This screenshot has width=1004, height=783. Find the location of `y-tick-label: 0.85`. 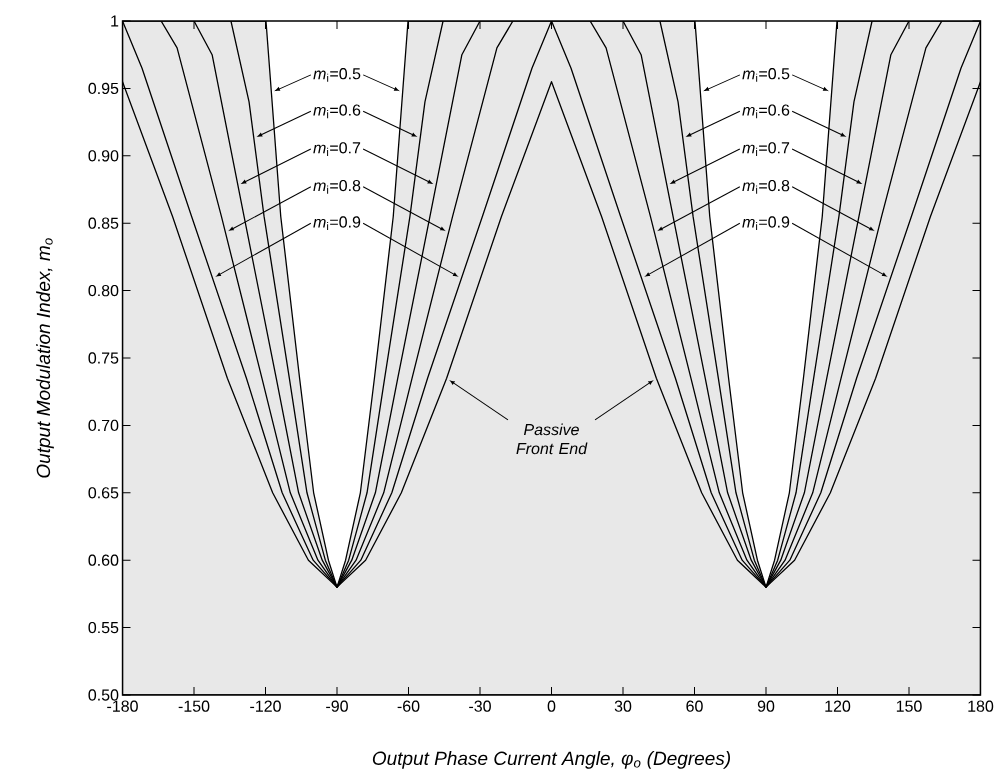

y-tick-label: 0.85 is located at coordinates (103, 223).